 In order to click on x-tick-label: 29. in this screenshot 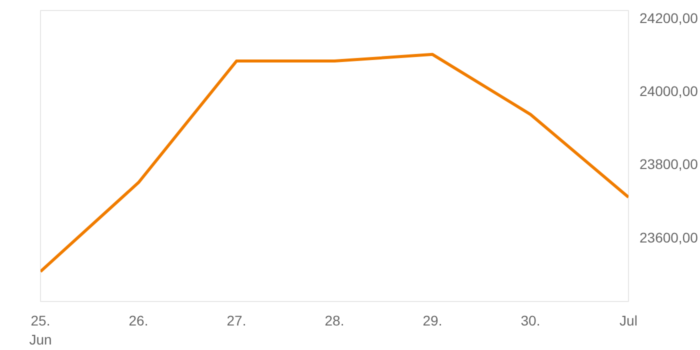, I will do `click(432, 320)`.